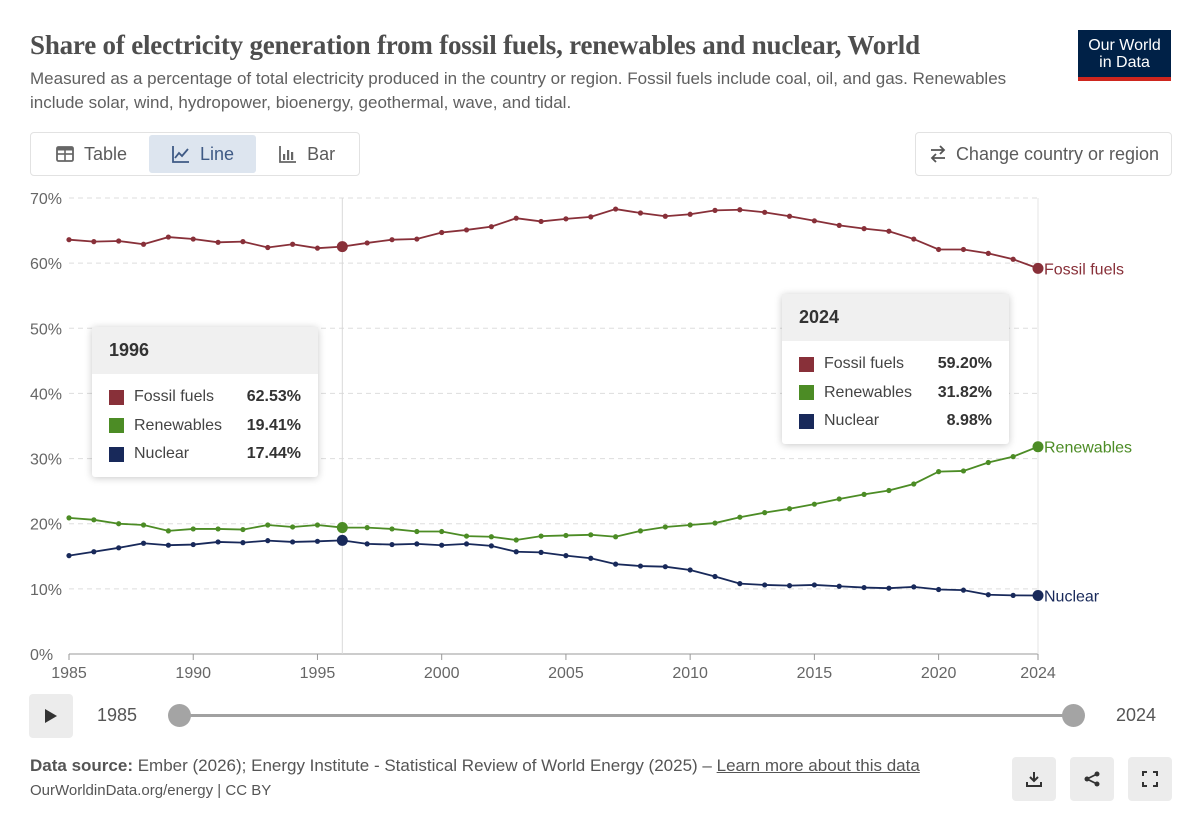  I want to click on chart-type-tabs: Table Line Bar, so click(195, 154).